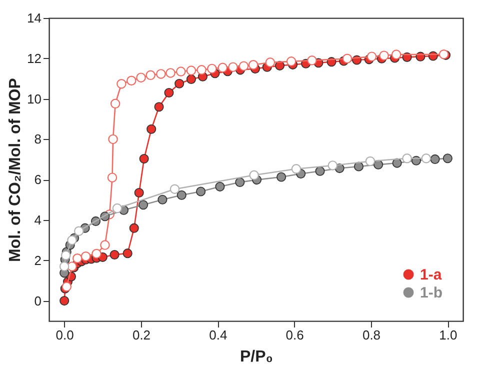  I want to click on x-tick-label: 1.0, so click(448, 335).